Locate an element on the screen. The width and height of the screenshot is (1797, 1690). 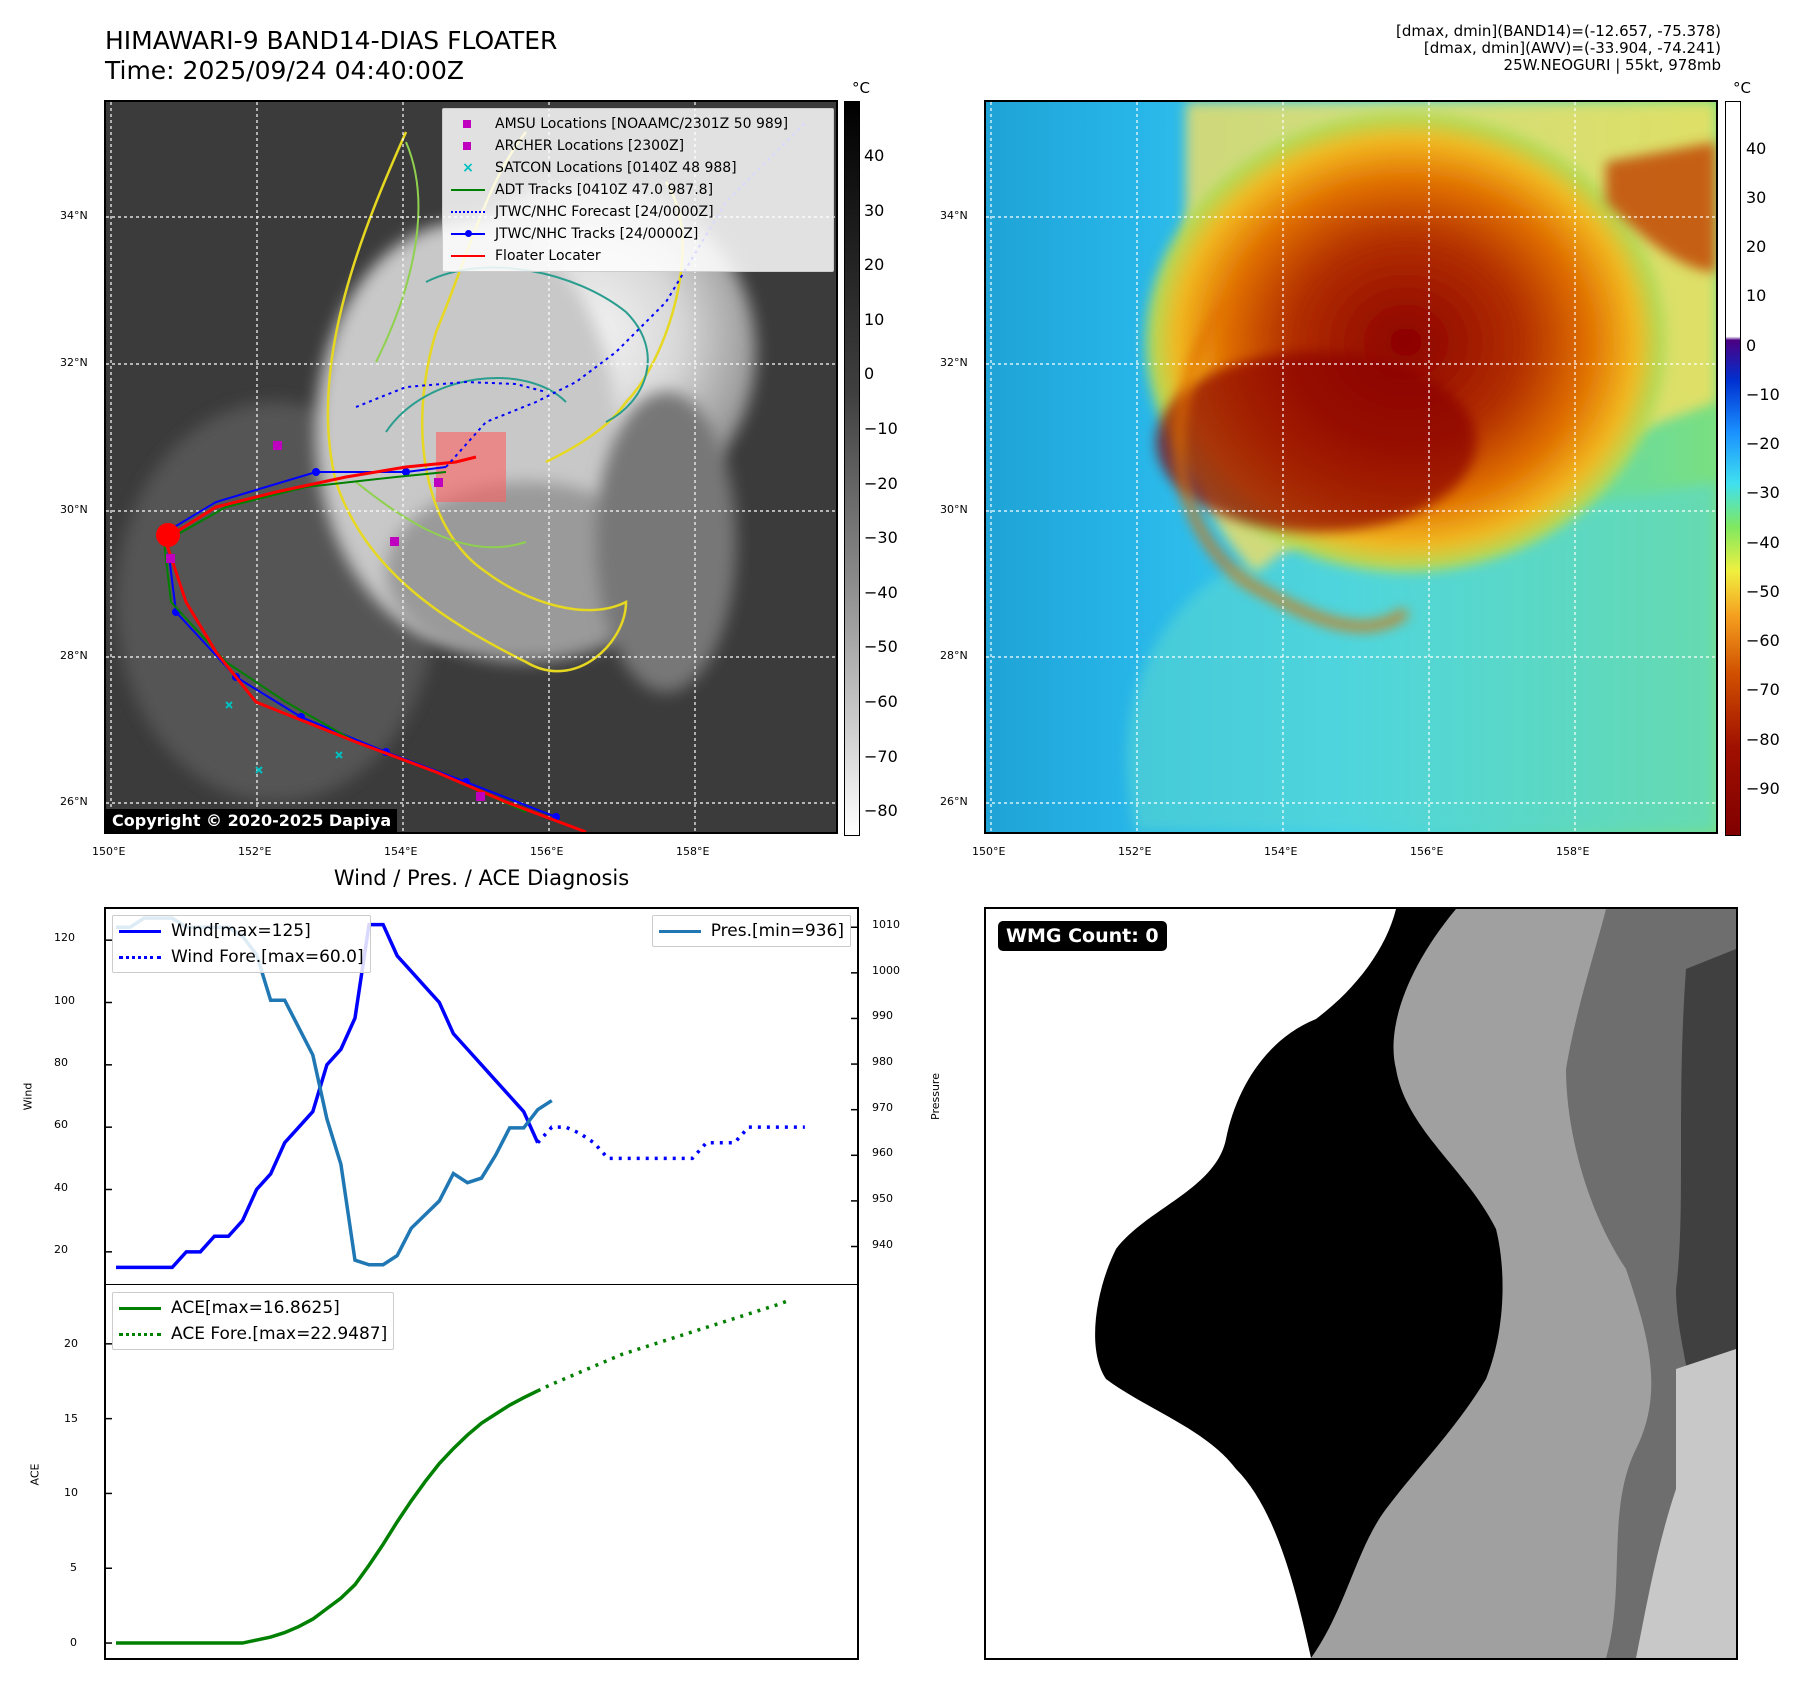
ace-panel: ACE[max=16.8625] ACE Fore.[max=22.9487] is located at coordinates (481, 1472).